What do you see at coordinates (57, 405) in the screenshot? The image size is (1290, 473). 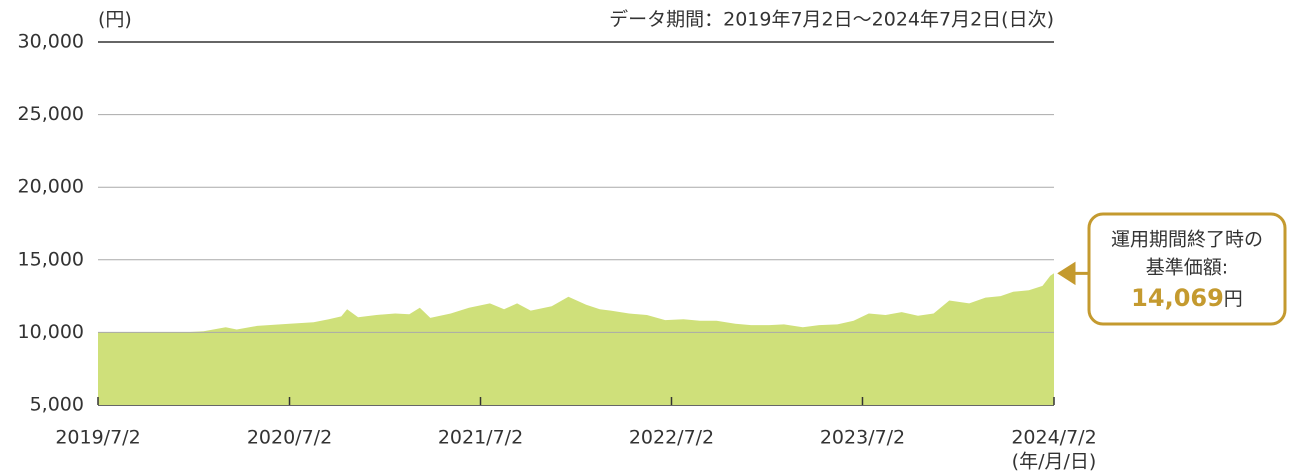 I see `y-tick-label: 5,000` at bounding box center [57, 405].